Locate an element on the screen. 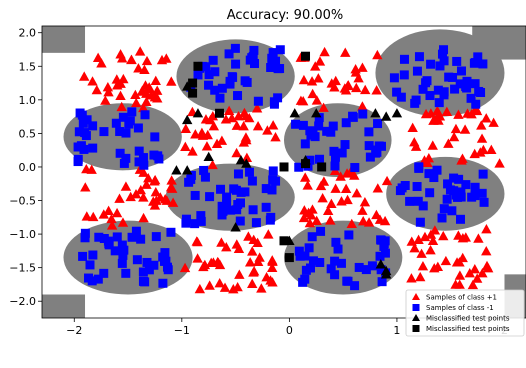  legend-label: Misclassified test points is located at coordinates (468, 329).